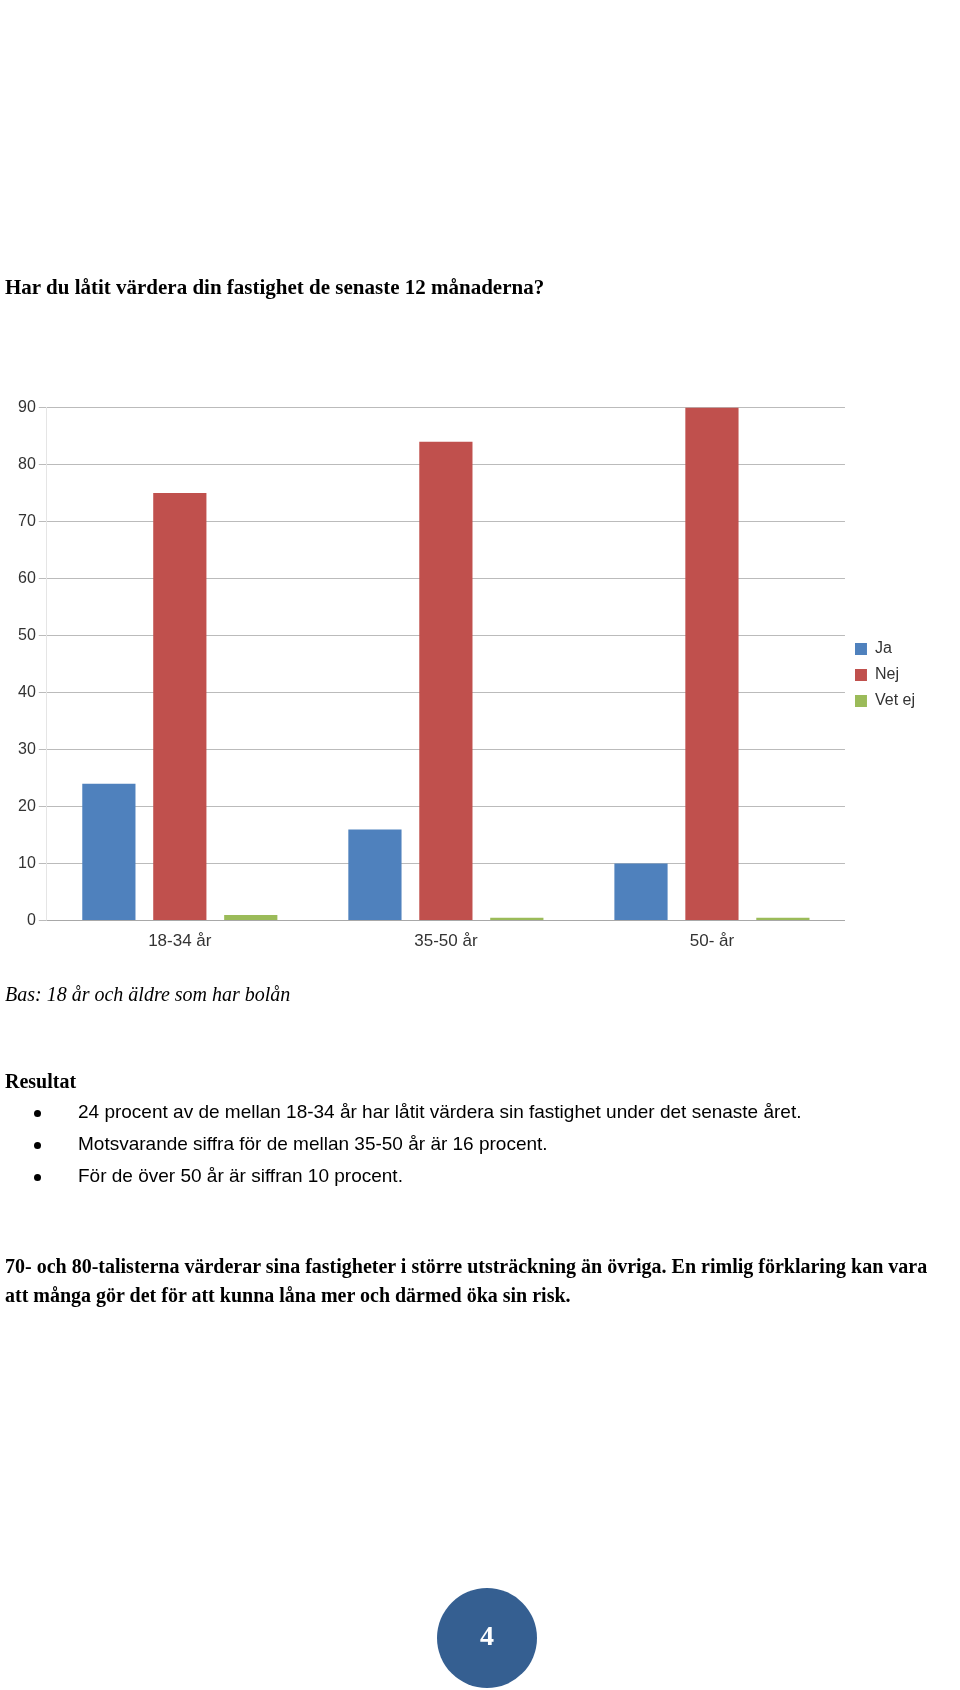  Describe the element at coordinates (27, 407) in the screenshot. I see `y-tick-label: 90` at that location.